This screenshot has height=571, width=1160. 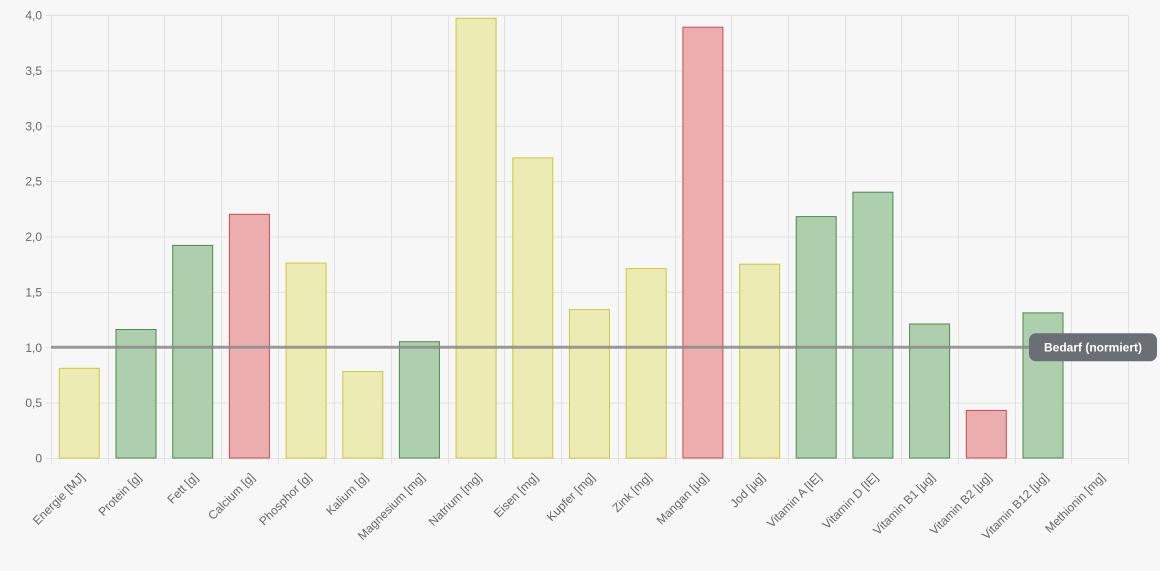 What do you see at coordinates (120, 494) in the screenshot?
I see `x-tick-label: Protein [g]` at bounding box center [120, 494].